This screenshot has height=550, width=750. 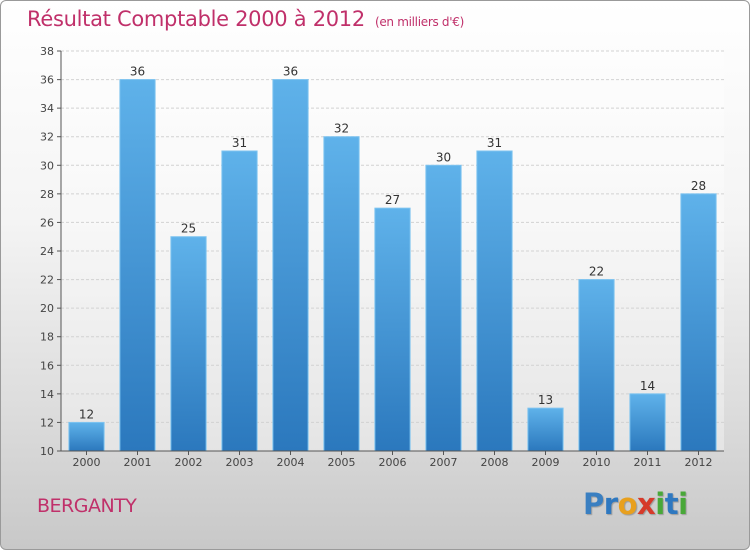 I want to click on y-tick-label: 28, so click(x=47, y=194).